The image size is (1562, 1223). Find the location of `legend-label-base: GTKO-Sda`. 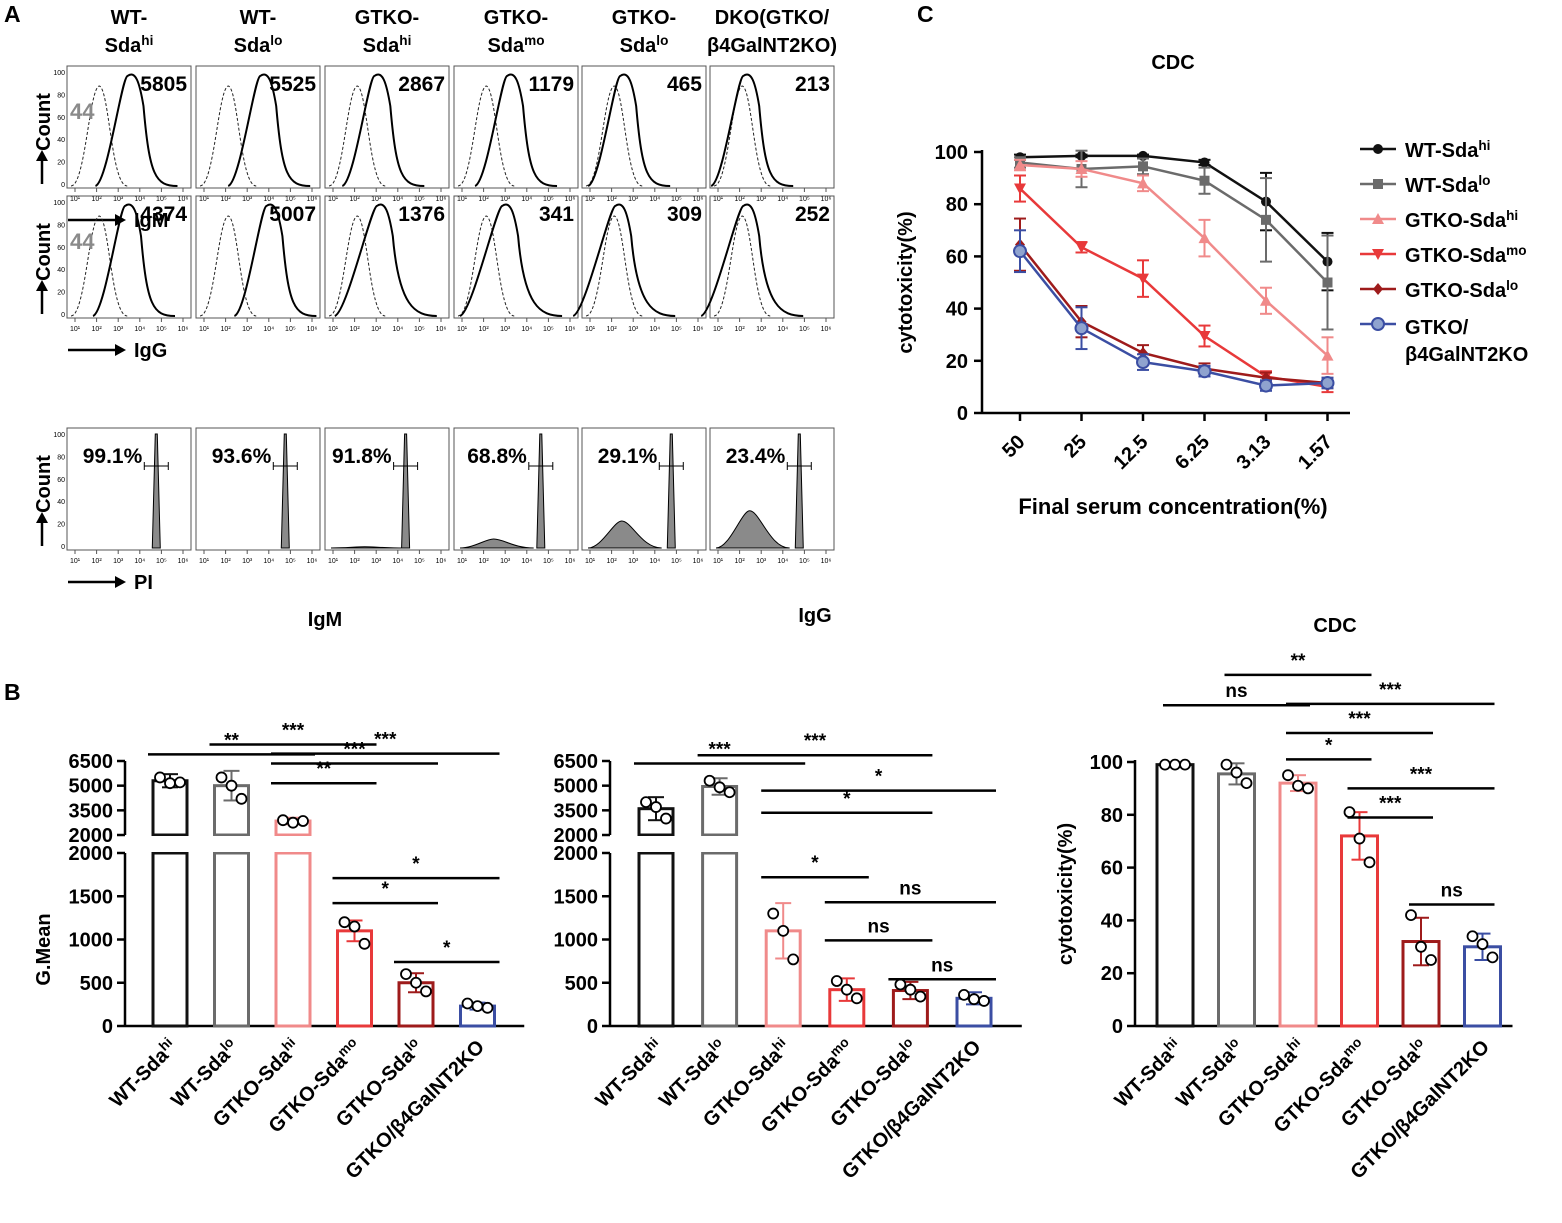

legend-label-base: GTKO-Sda is located at coordinates (1456, 256).